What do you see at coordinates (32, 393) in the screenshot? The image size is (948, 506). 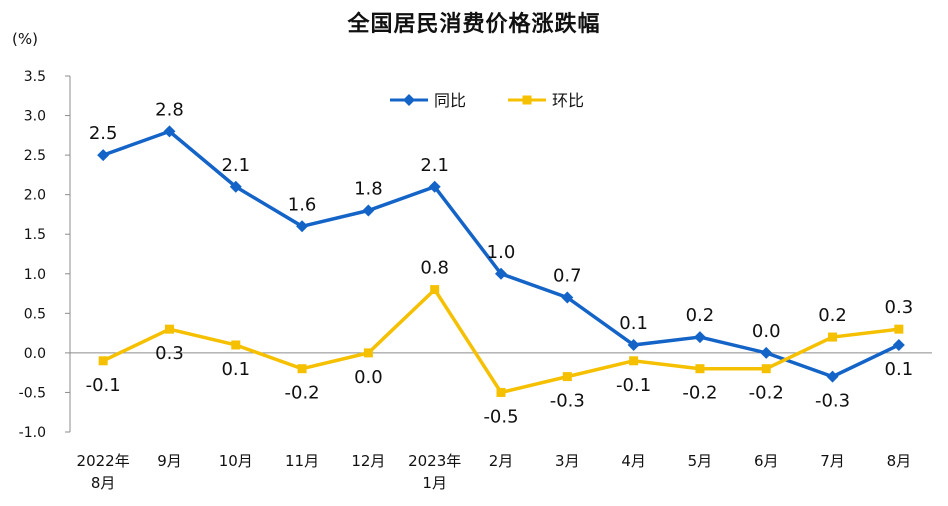 I see `y-tick-label: -0.5` at bounding box center [32, 393].